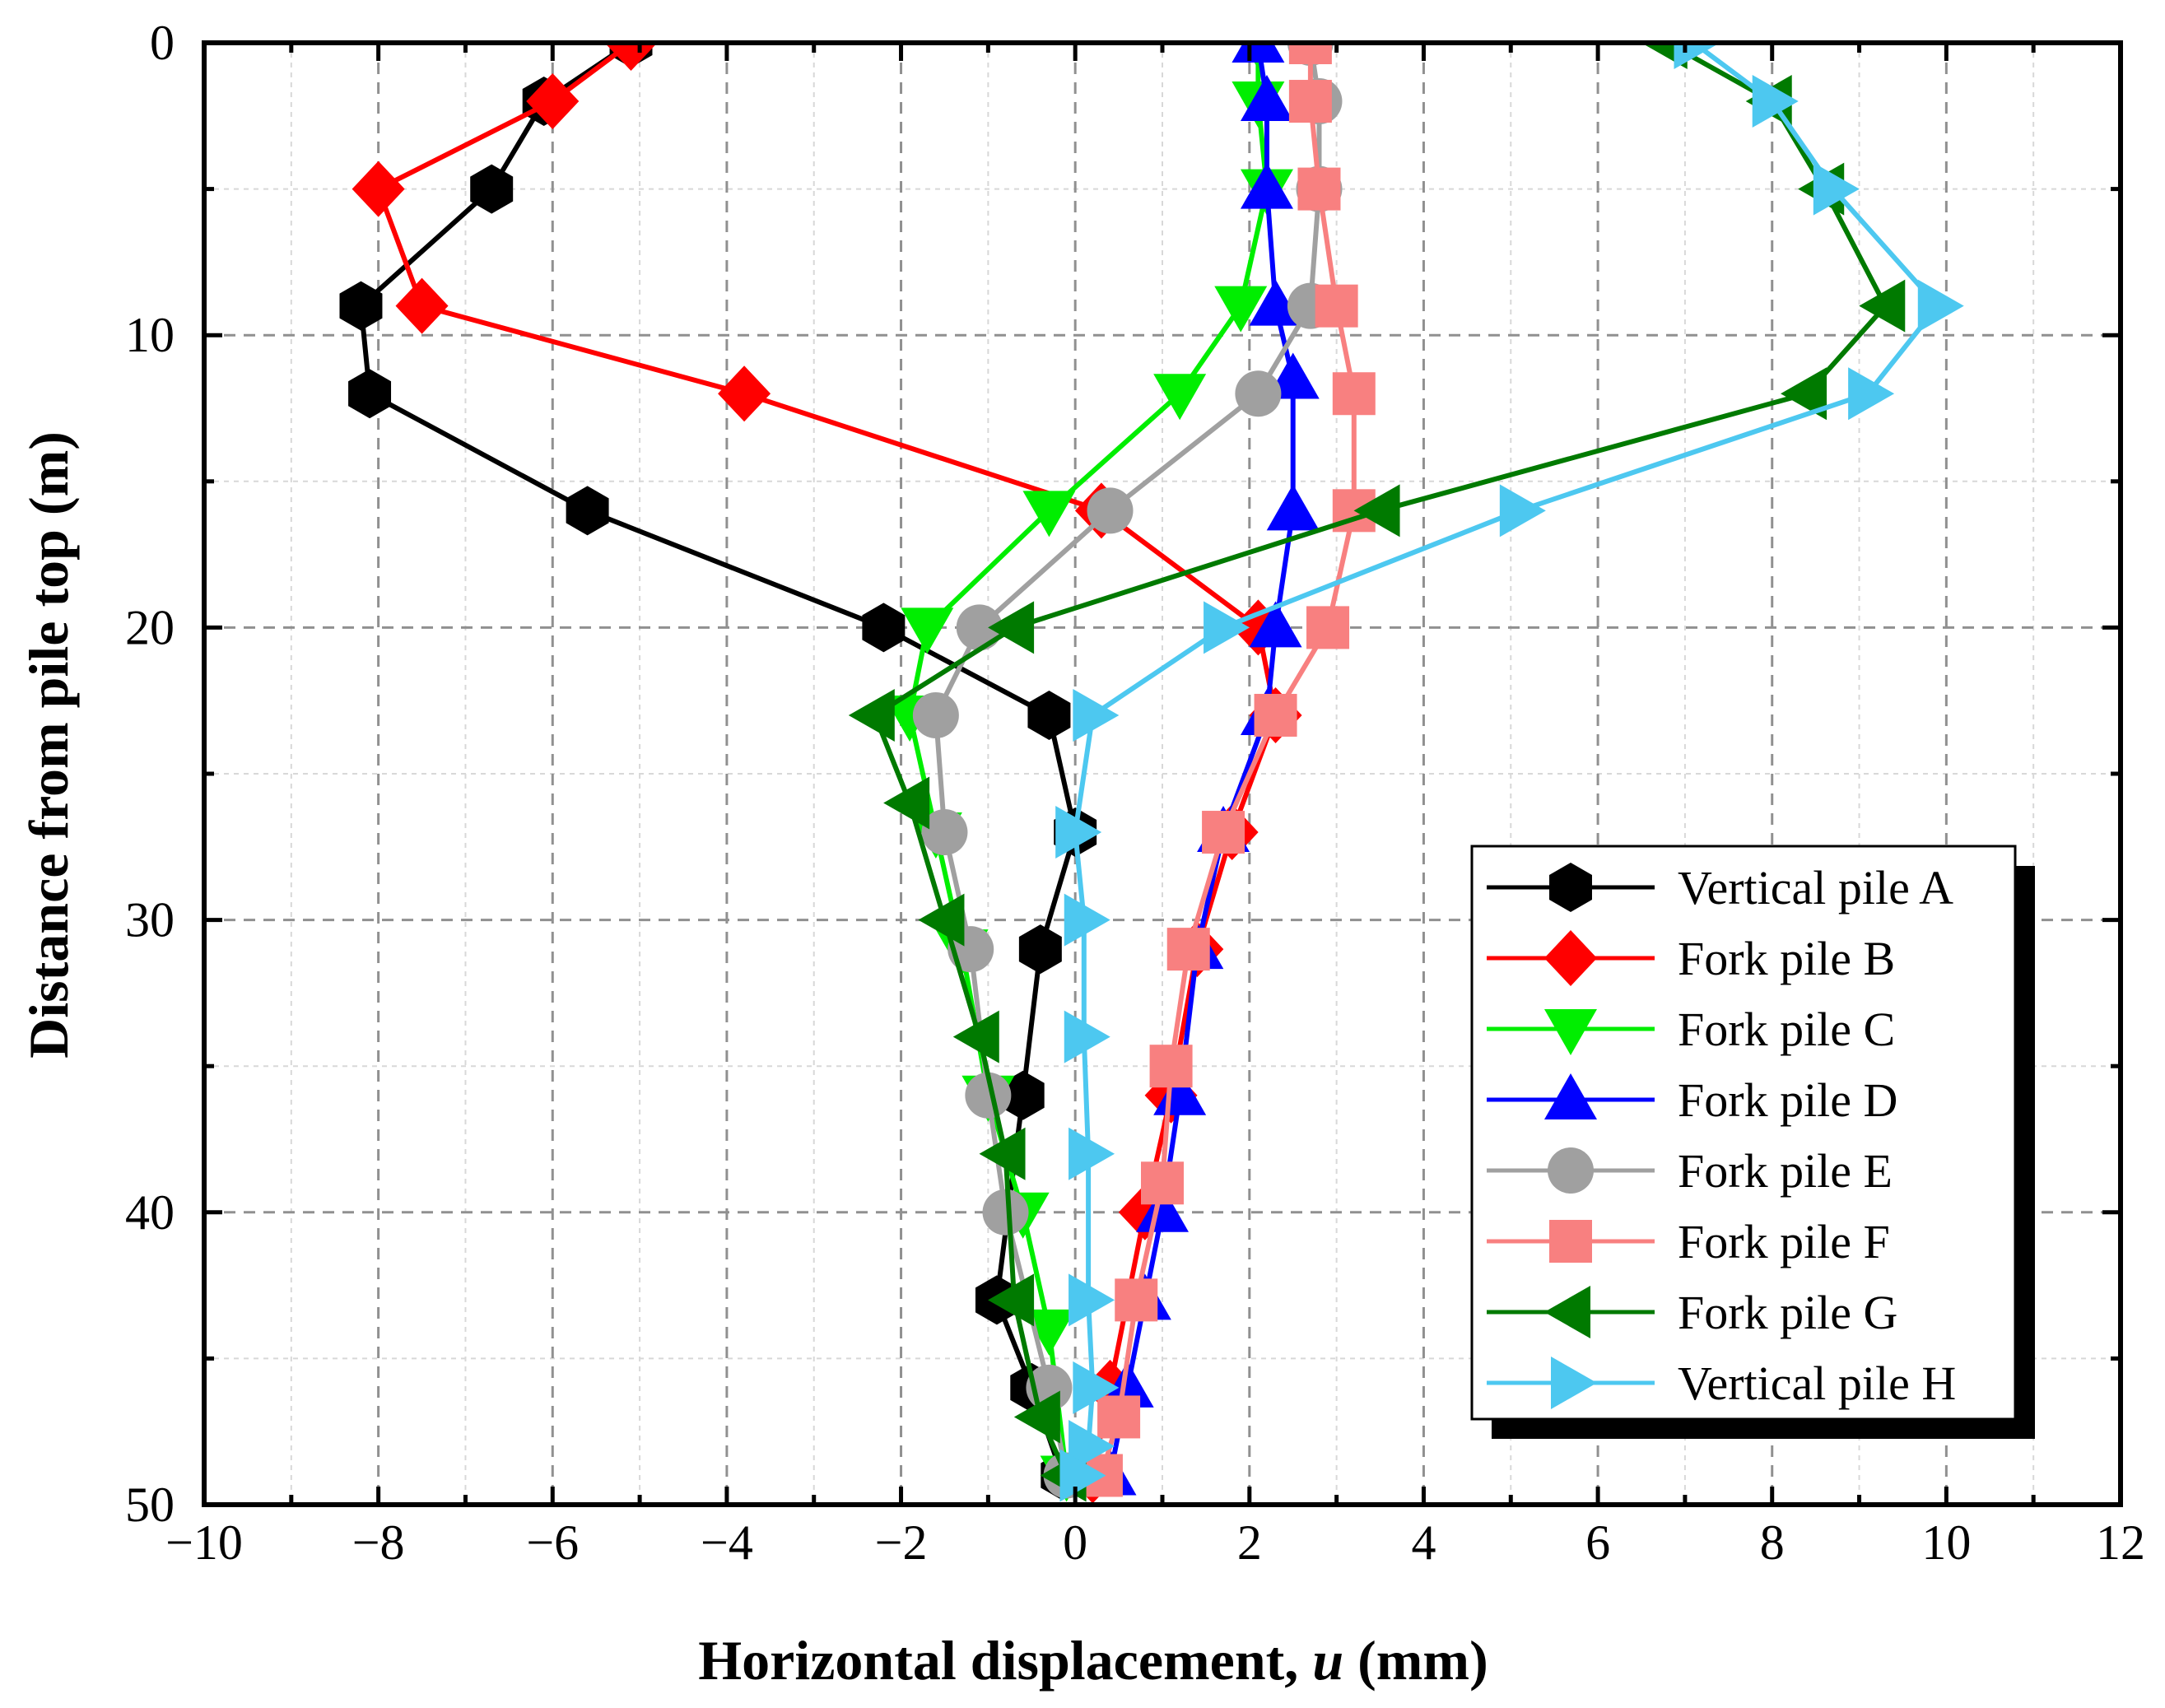 The image size is (2165, 1708). Describe the element at coordinates (162, 43) in the screenshot. I see `y-tick-label: 0` at that location.